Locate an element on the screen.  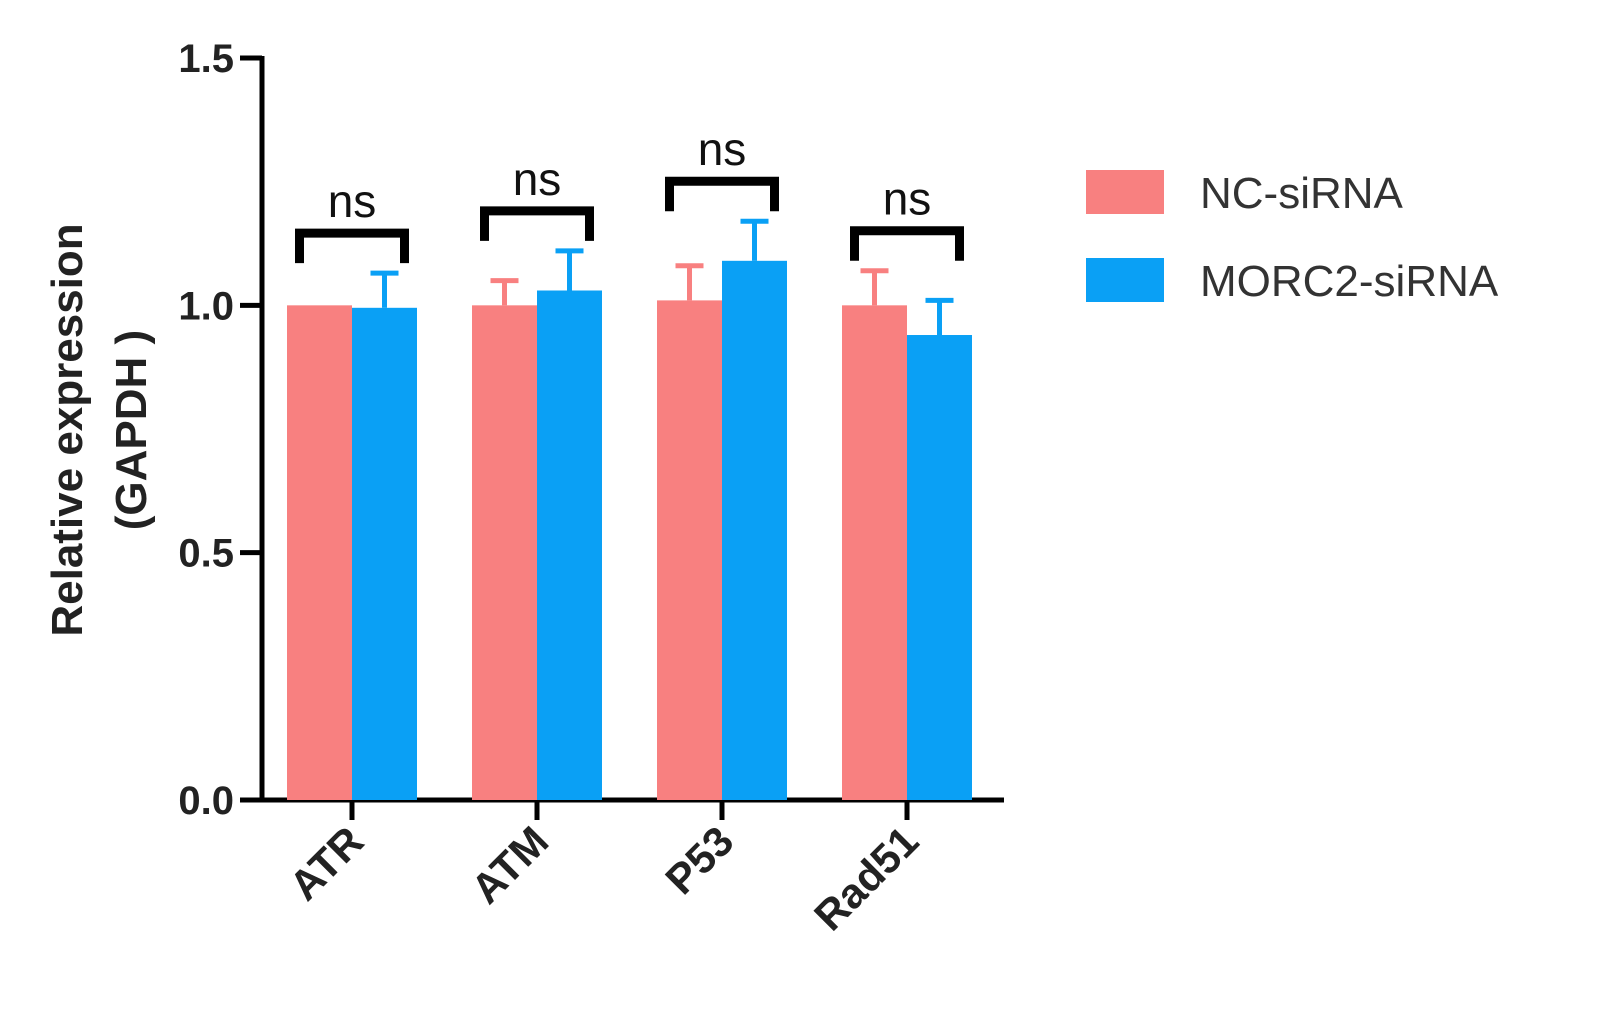
y-axis-title: Relative expression (GAPDH ) is located at coordinates (99, 429).